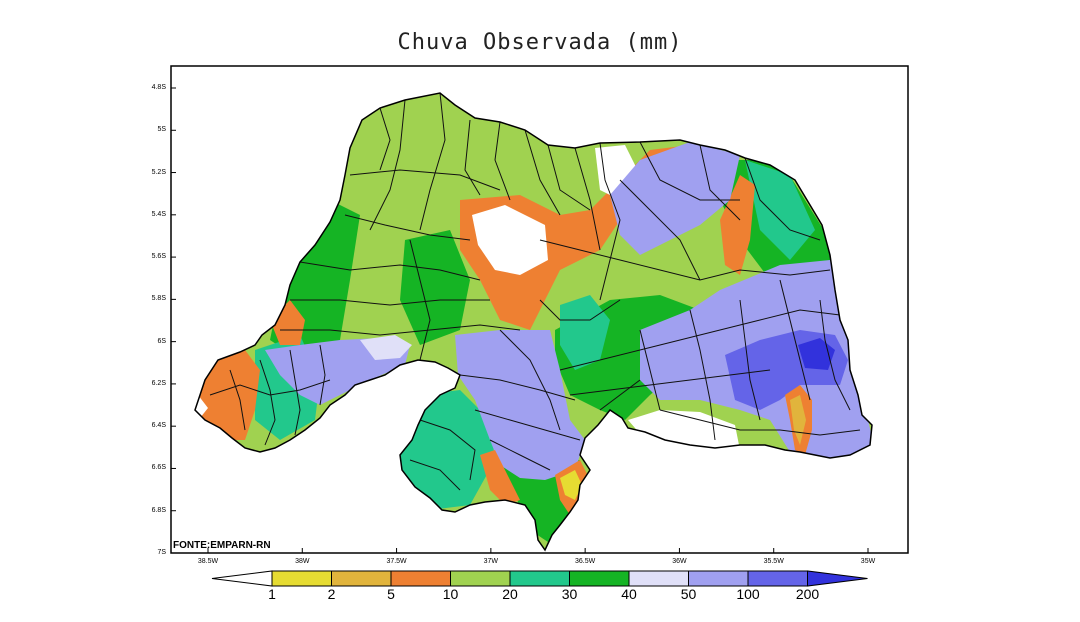 The height and width of the screenshot is (622, 1080). What do you see at coordinates (158, 87) in the screenshot?
I see `latitude-tick-label: 4.8S` at bounding box center [158, 87].